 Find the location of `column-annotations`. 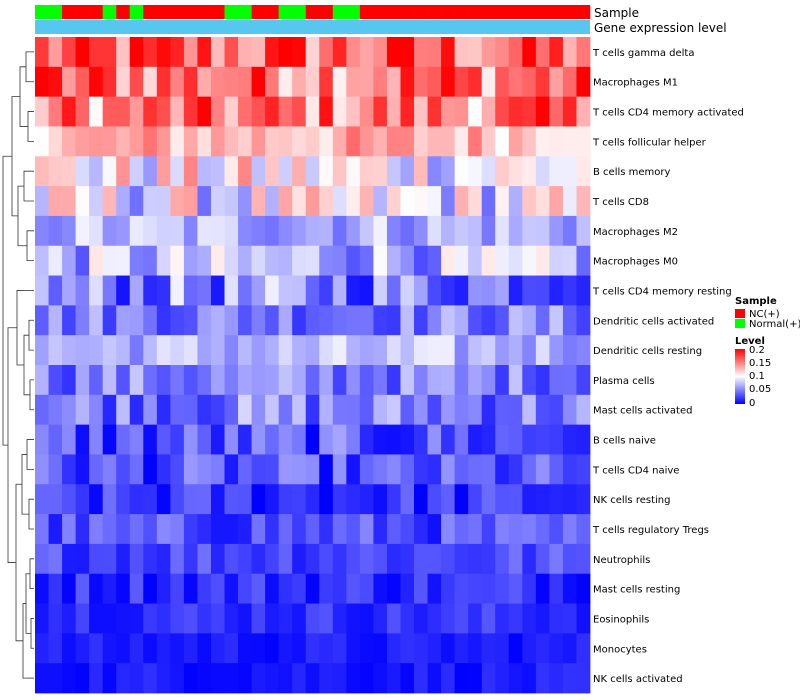

column-annotations is located at coordinates (313, 19).